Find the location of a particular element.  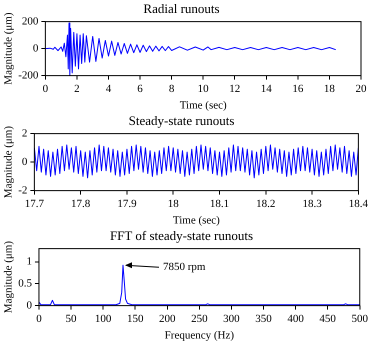

x-tick-label: 200 is located at coordinates (167, 319).